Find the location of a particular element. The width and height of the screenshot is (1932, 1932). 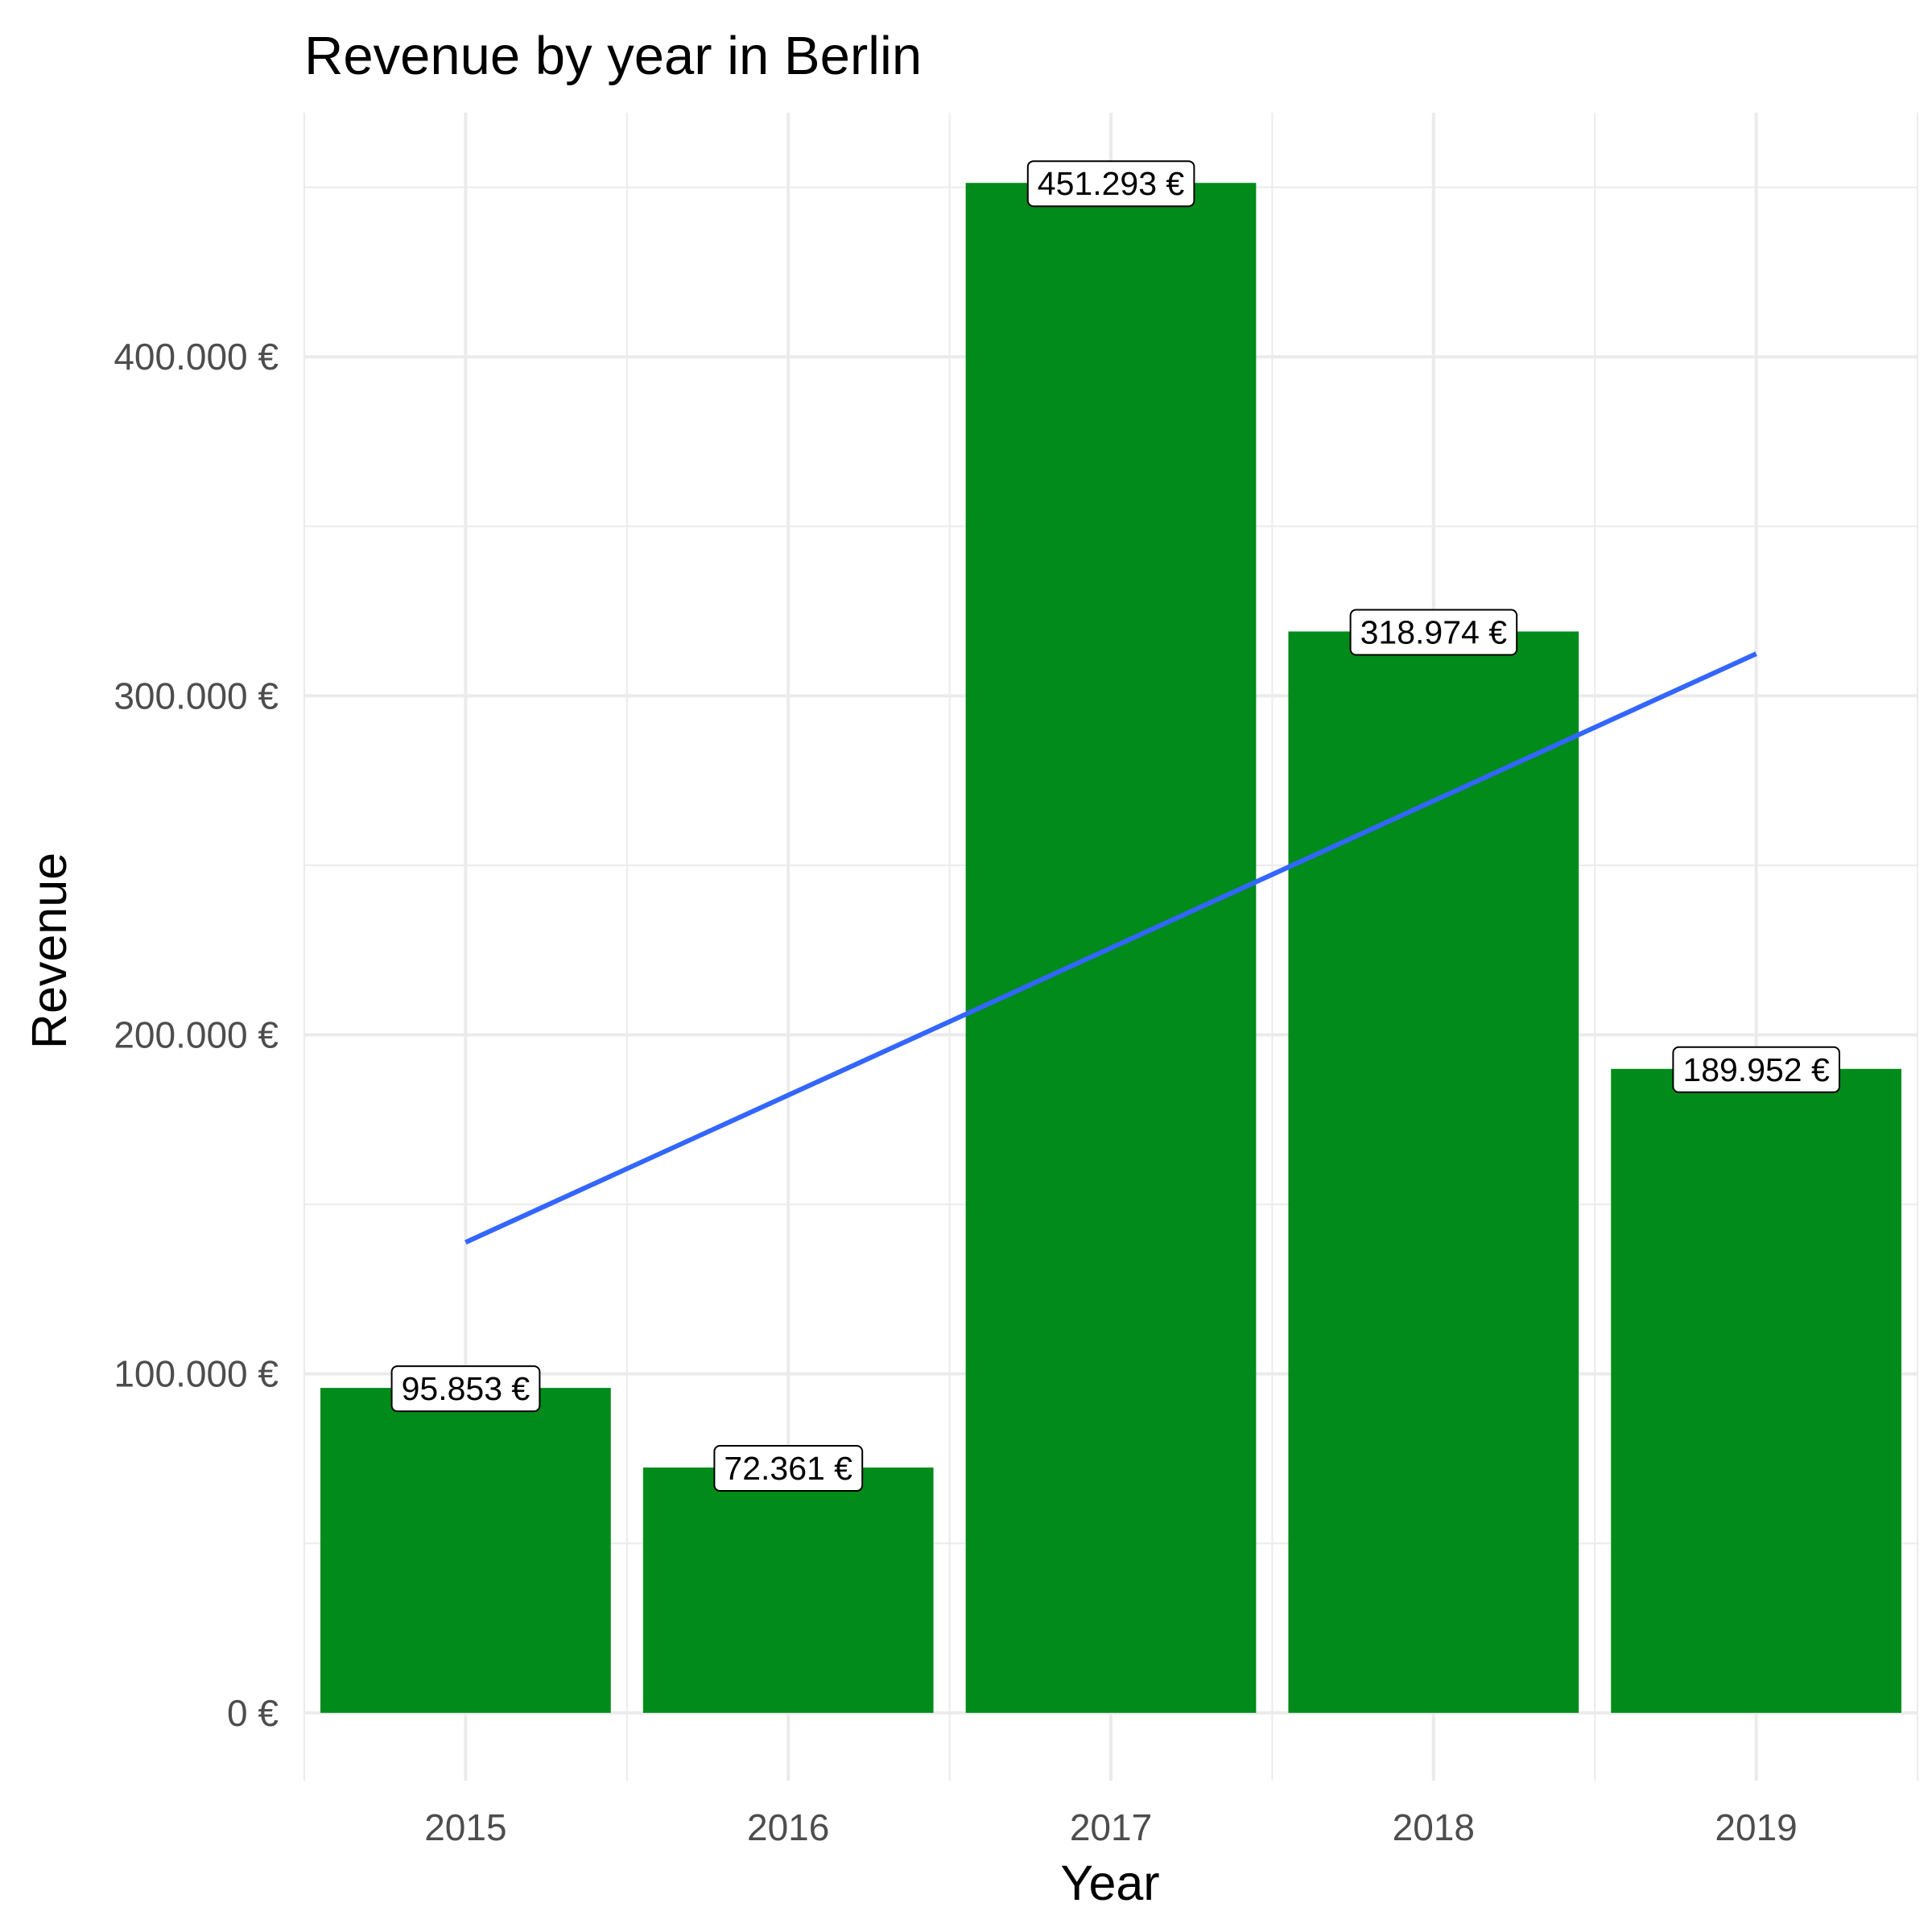

x-tick-label: 2015 is located at coordinates (465, 1827).